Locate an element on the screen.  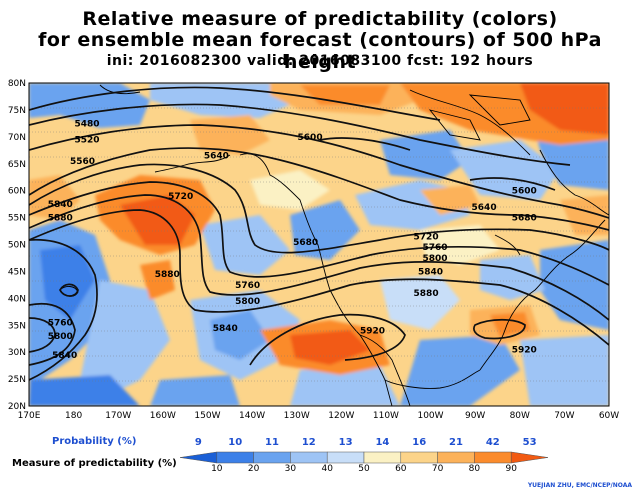
lat-tick-label: 65N is located at coordinates (17, 165).